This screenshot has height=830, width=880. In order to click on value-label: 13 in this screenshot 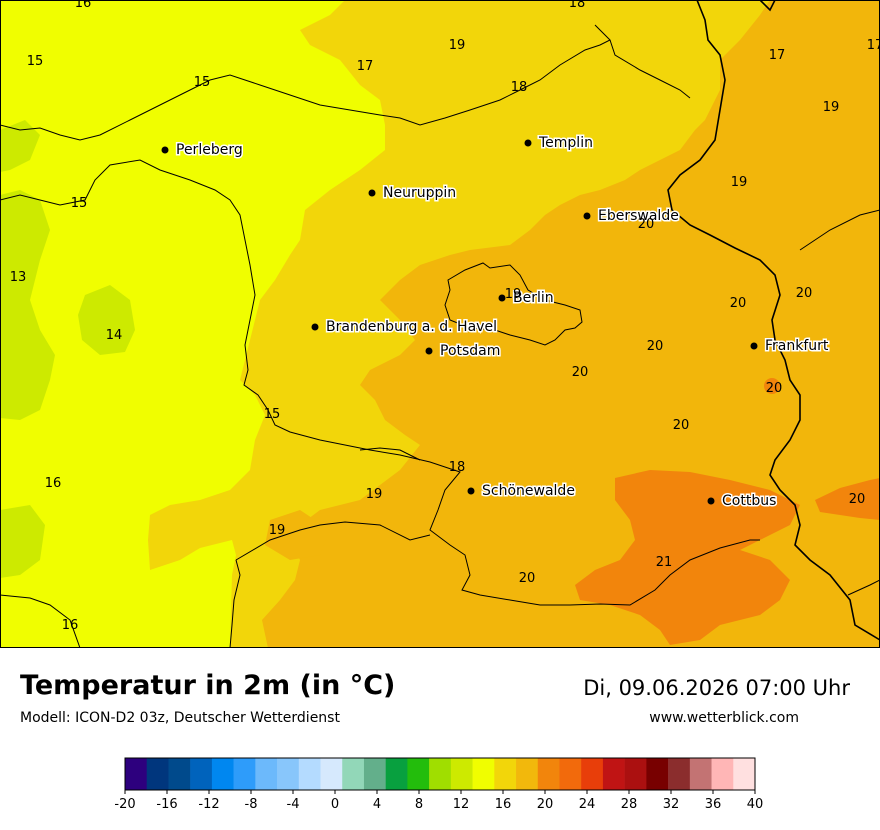, I will do `click(18, 277)`.